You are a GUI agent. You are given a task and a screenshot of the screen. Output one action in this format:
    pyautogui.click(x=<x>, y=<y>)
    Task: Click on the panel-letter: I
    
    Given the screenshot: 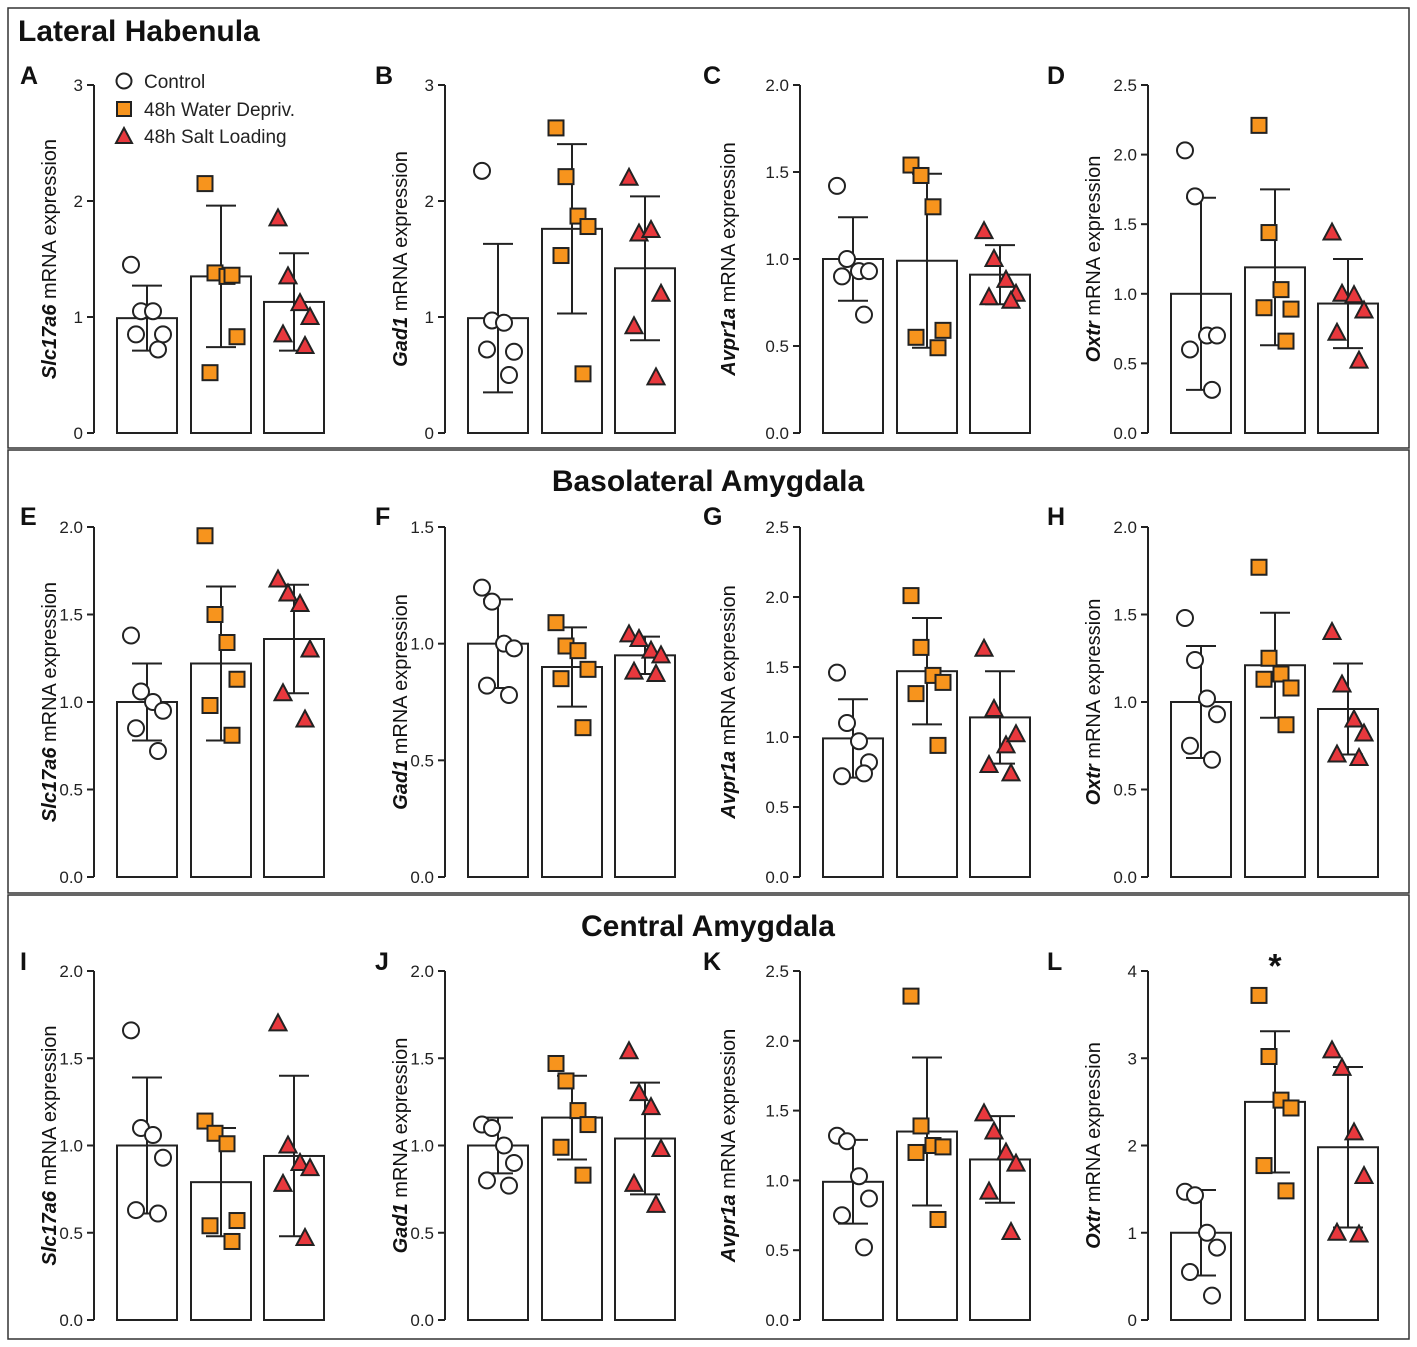 What is the action you would take?
    pyautogui.click(x=23, y=962)
    